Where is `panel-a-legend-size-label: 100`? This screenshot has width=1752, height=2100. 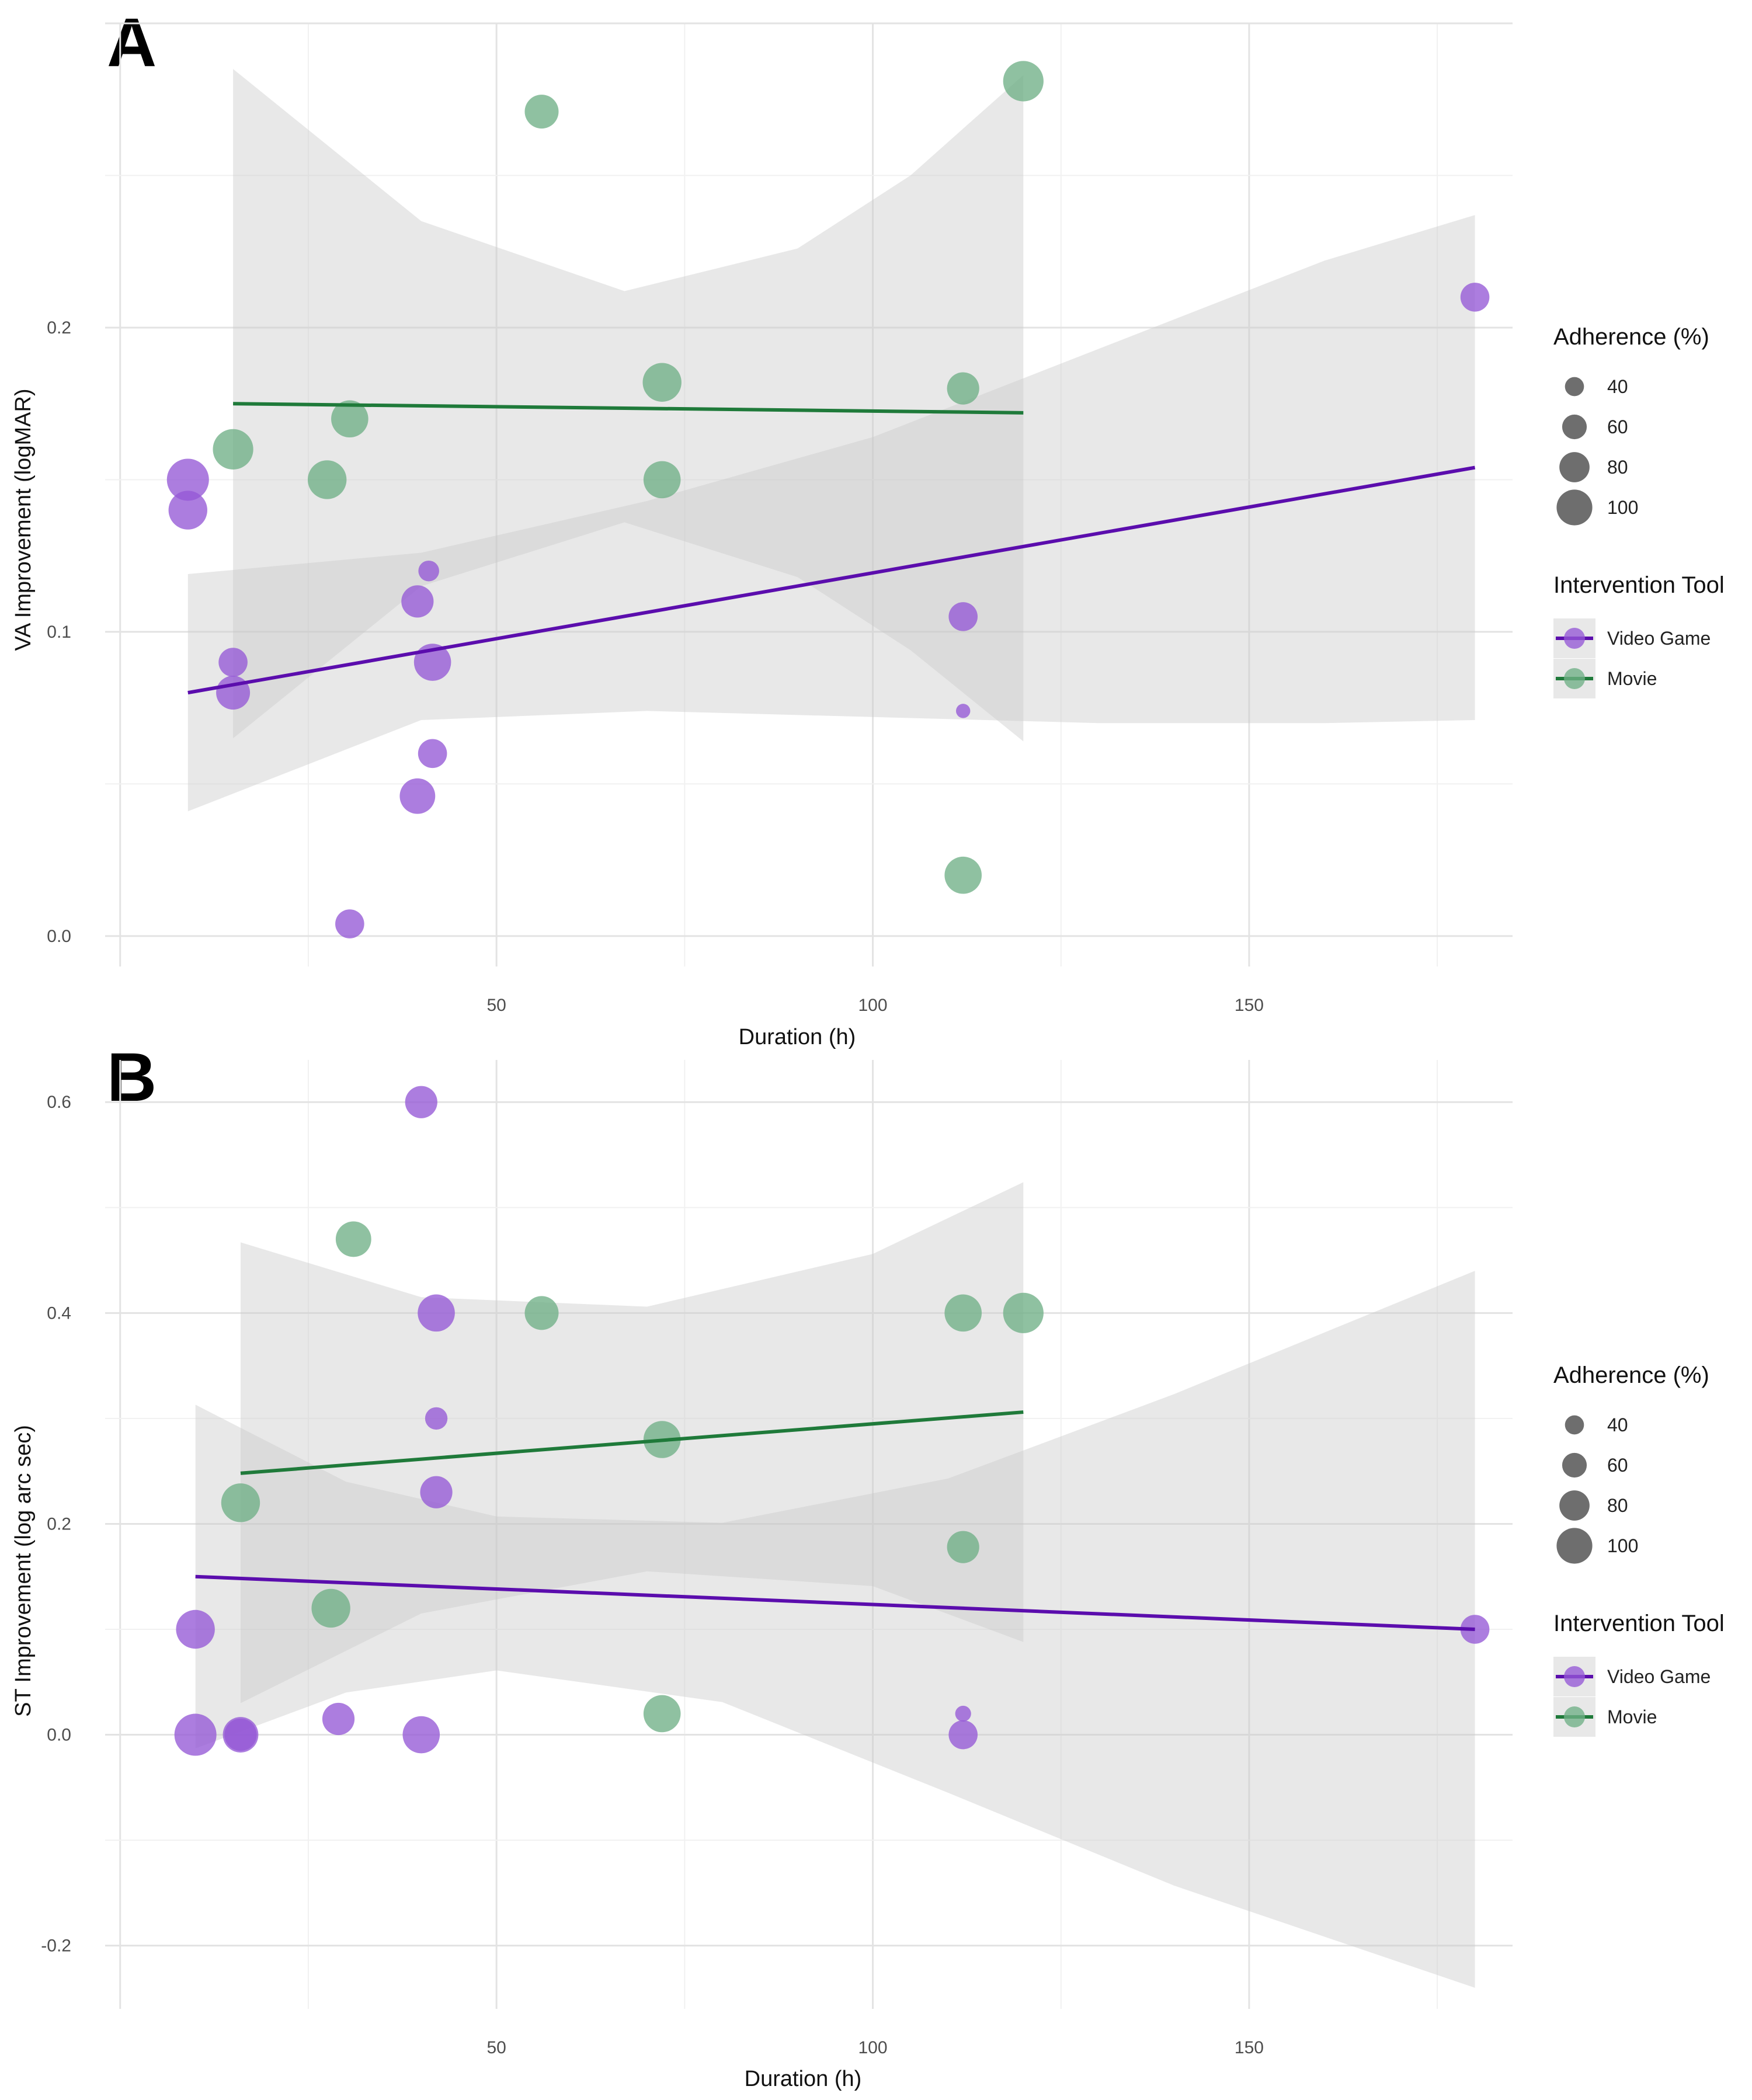
panel-a-legend-size-label: 100 is located at coordinates (1622, 507).